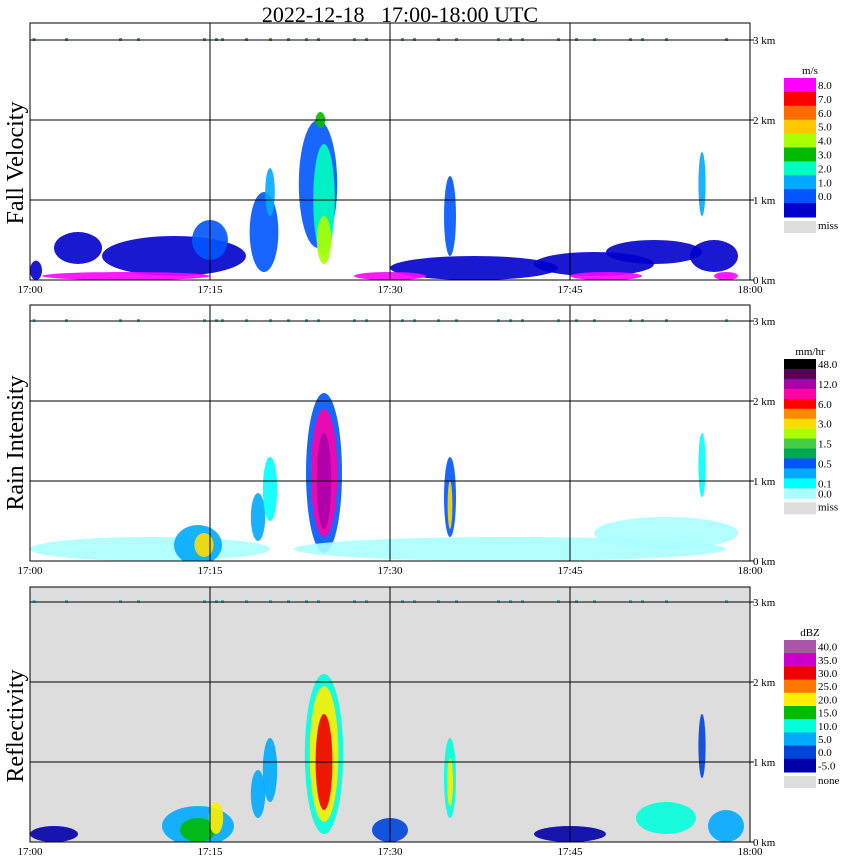 Image resolution: width=850 pixels, height=868 pixels. Describe the element at coordinates (825, 142) in the screenshot. I see `colorbar-label: 4.0` at that location.